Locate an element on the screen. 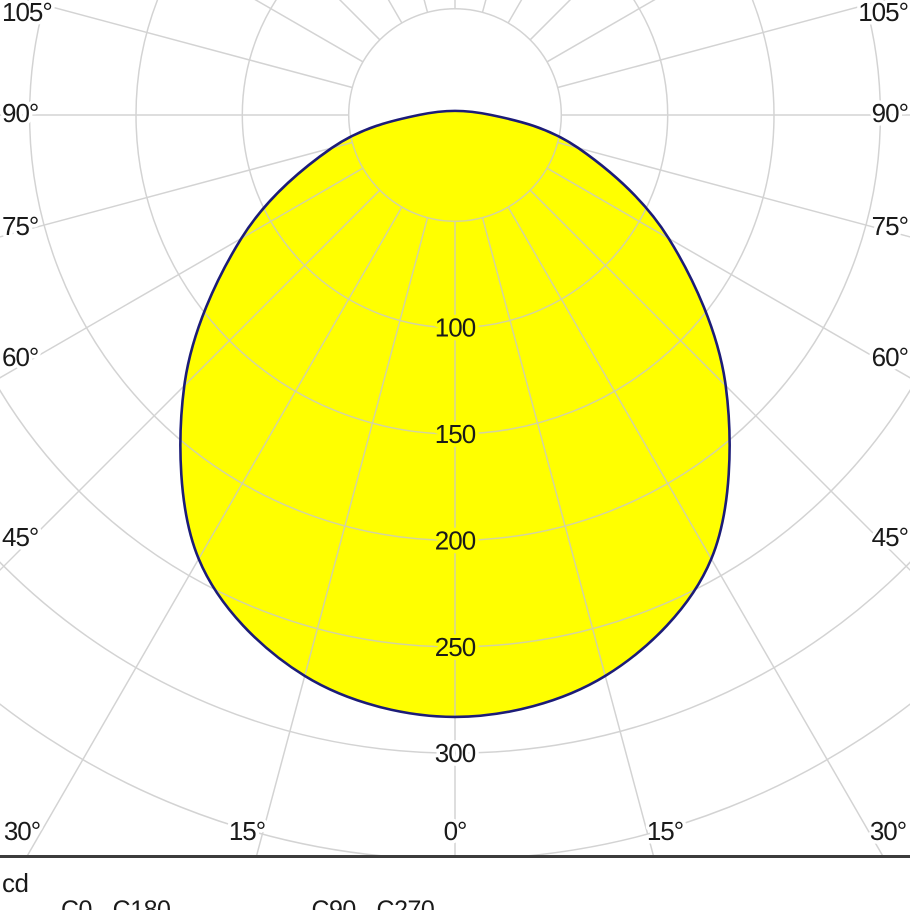 The image size is (910, 910). legend-item-c90-c270: C90 - C270 is located at coordinates (338, 903).